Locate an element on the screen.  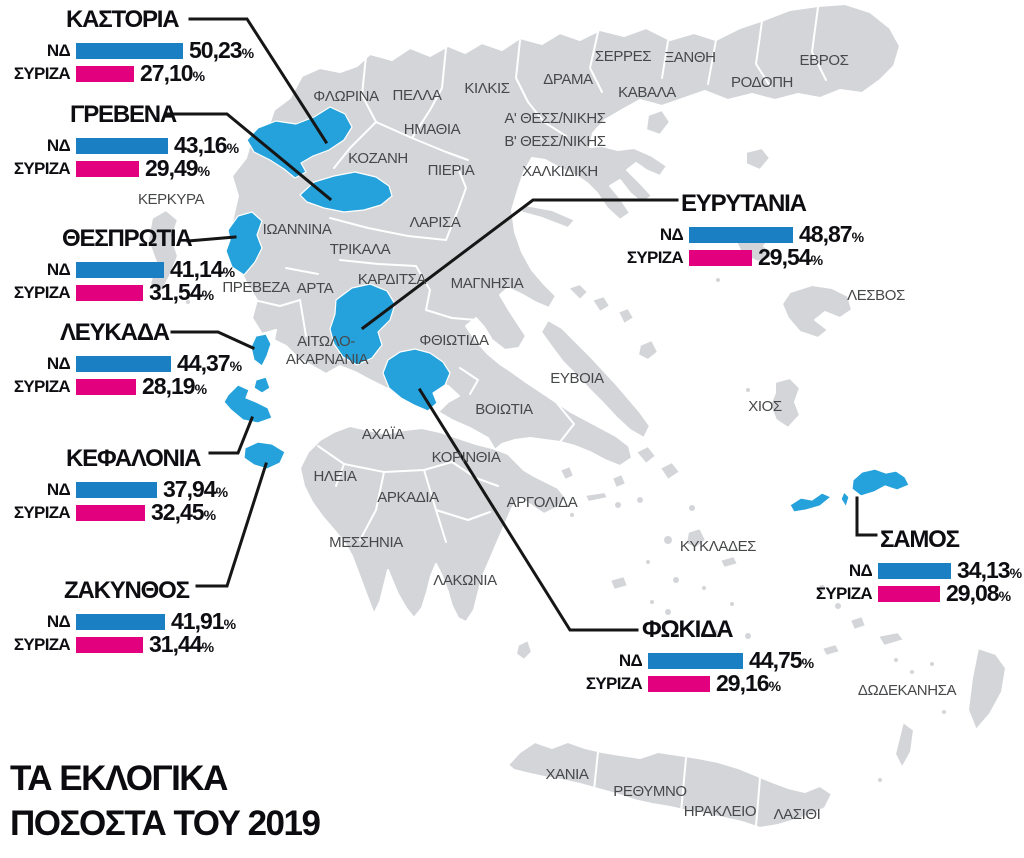
syriza-value: 28,19% is located at coordinates (174, 386).